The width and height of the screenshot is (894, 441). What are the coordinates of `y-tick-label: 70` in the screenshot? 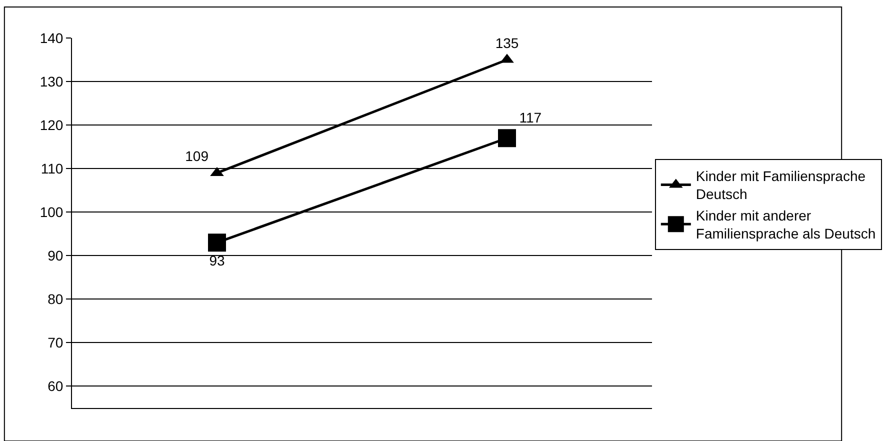 It's located at (56, 342).